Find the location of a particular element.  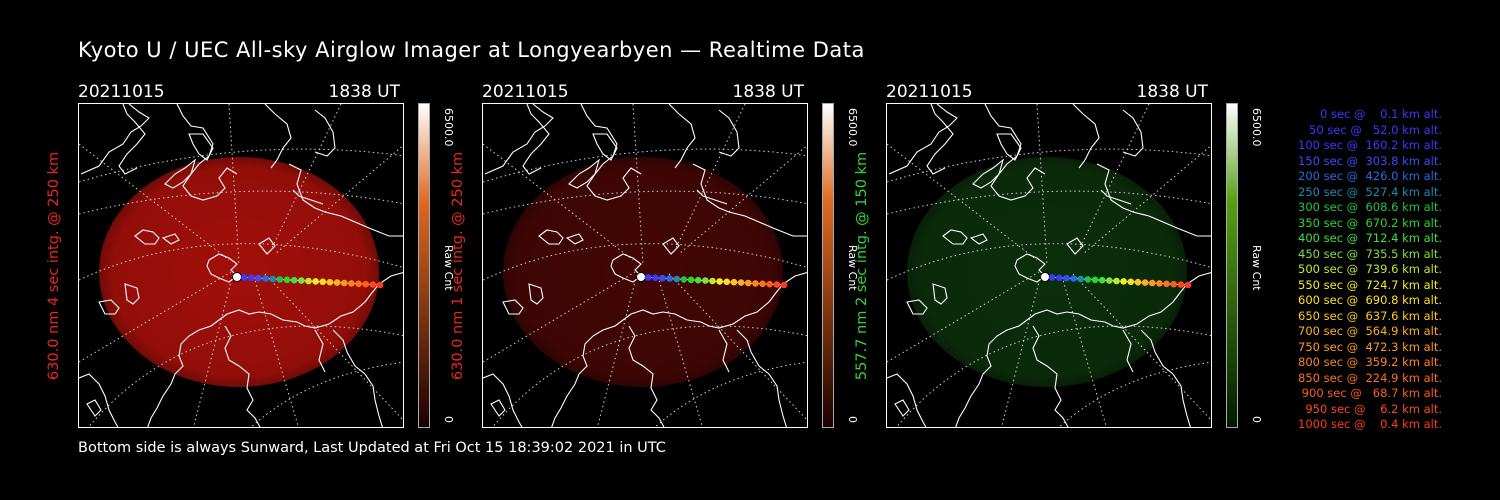

legend-entry: 200 sec @ 426.0 km alt. is located at coordinates (1368, 176).